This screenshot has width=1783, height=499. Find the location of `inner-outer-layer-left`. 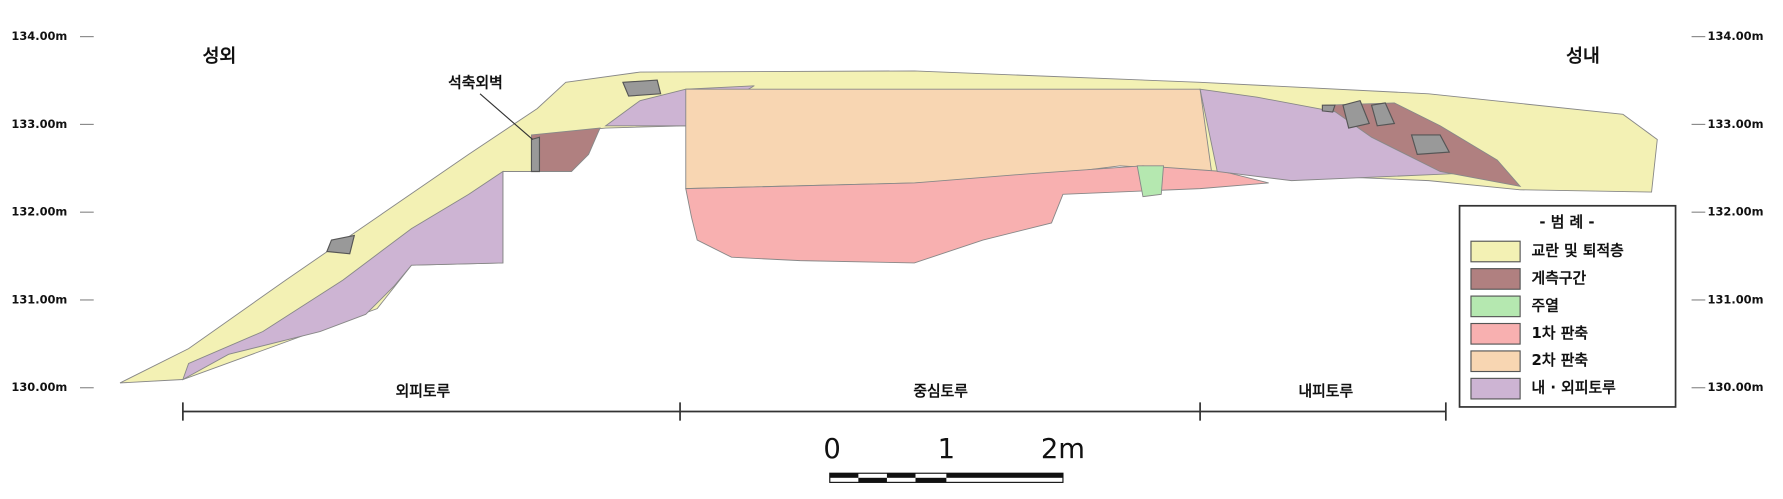

inner-outer-layer-left is located at coordinates (343, 275).